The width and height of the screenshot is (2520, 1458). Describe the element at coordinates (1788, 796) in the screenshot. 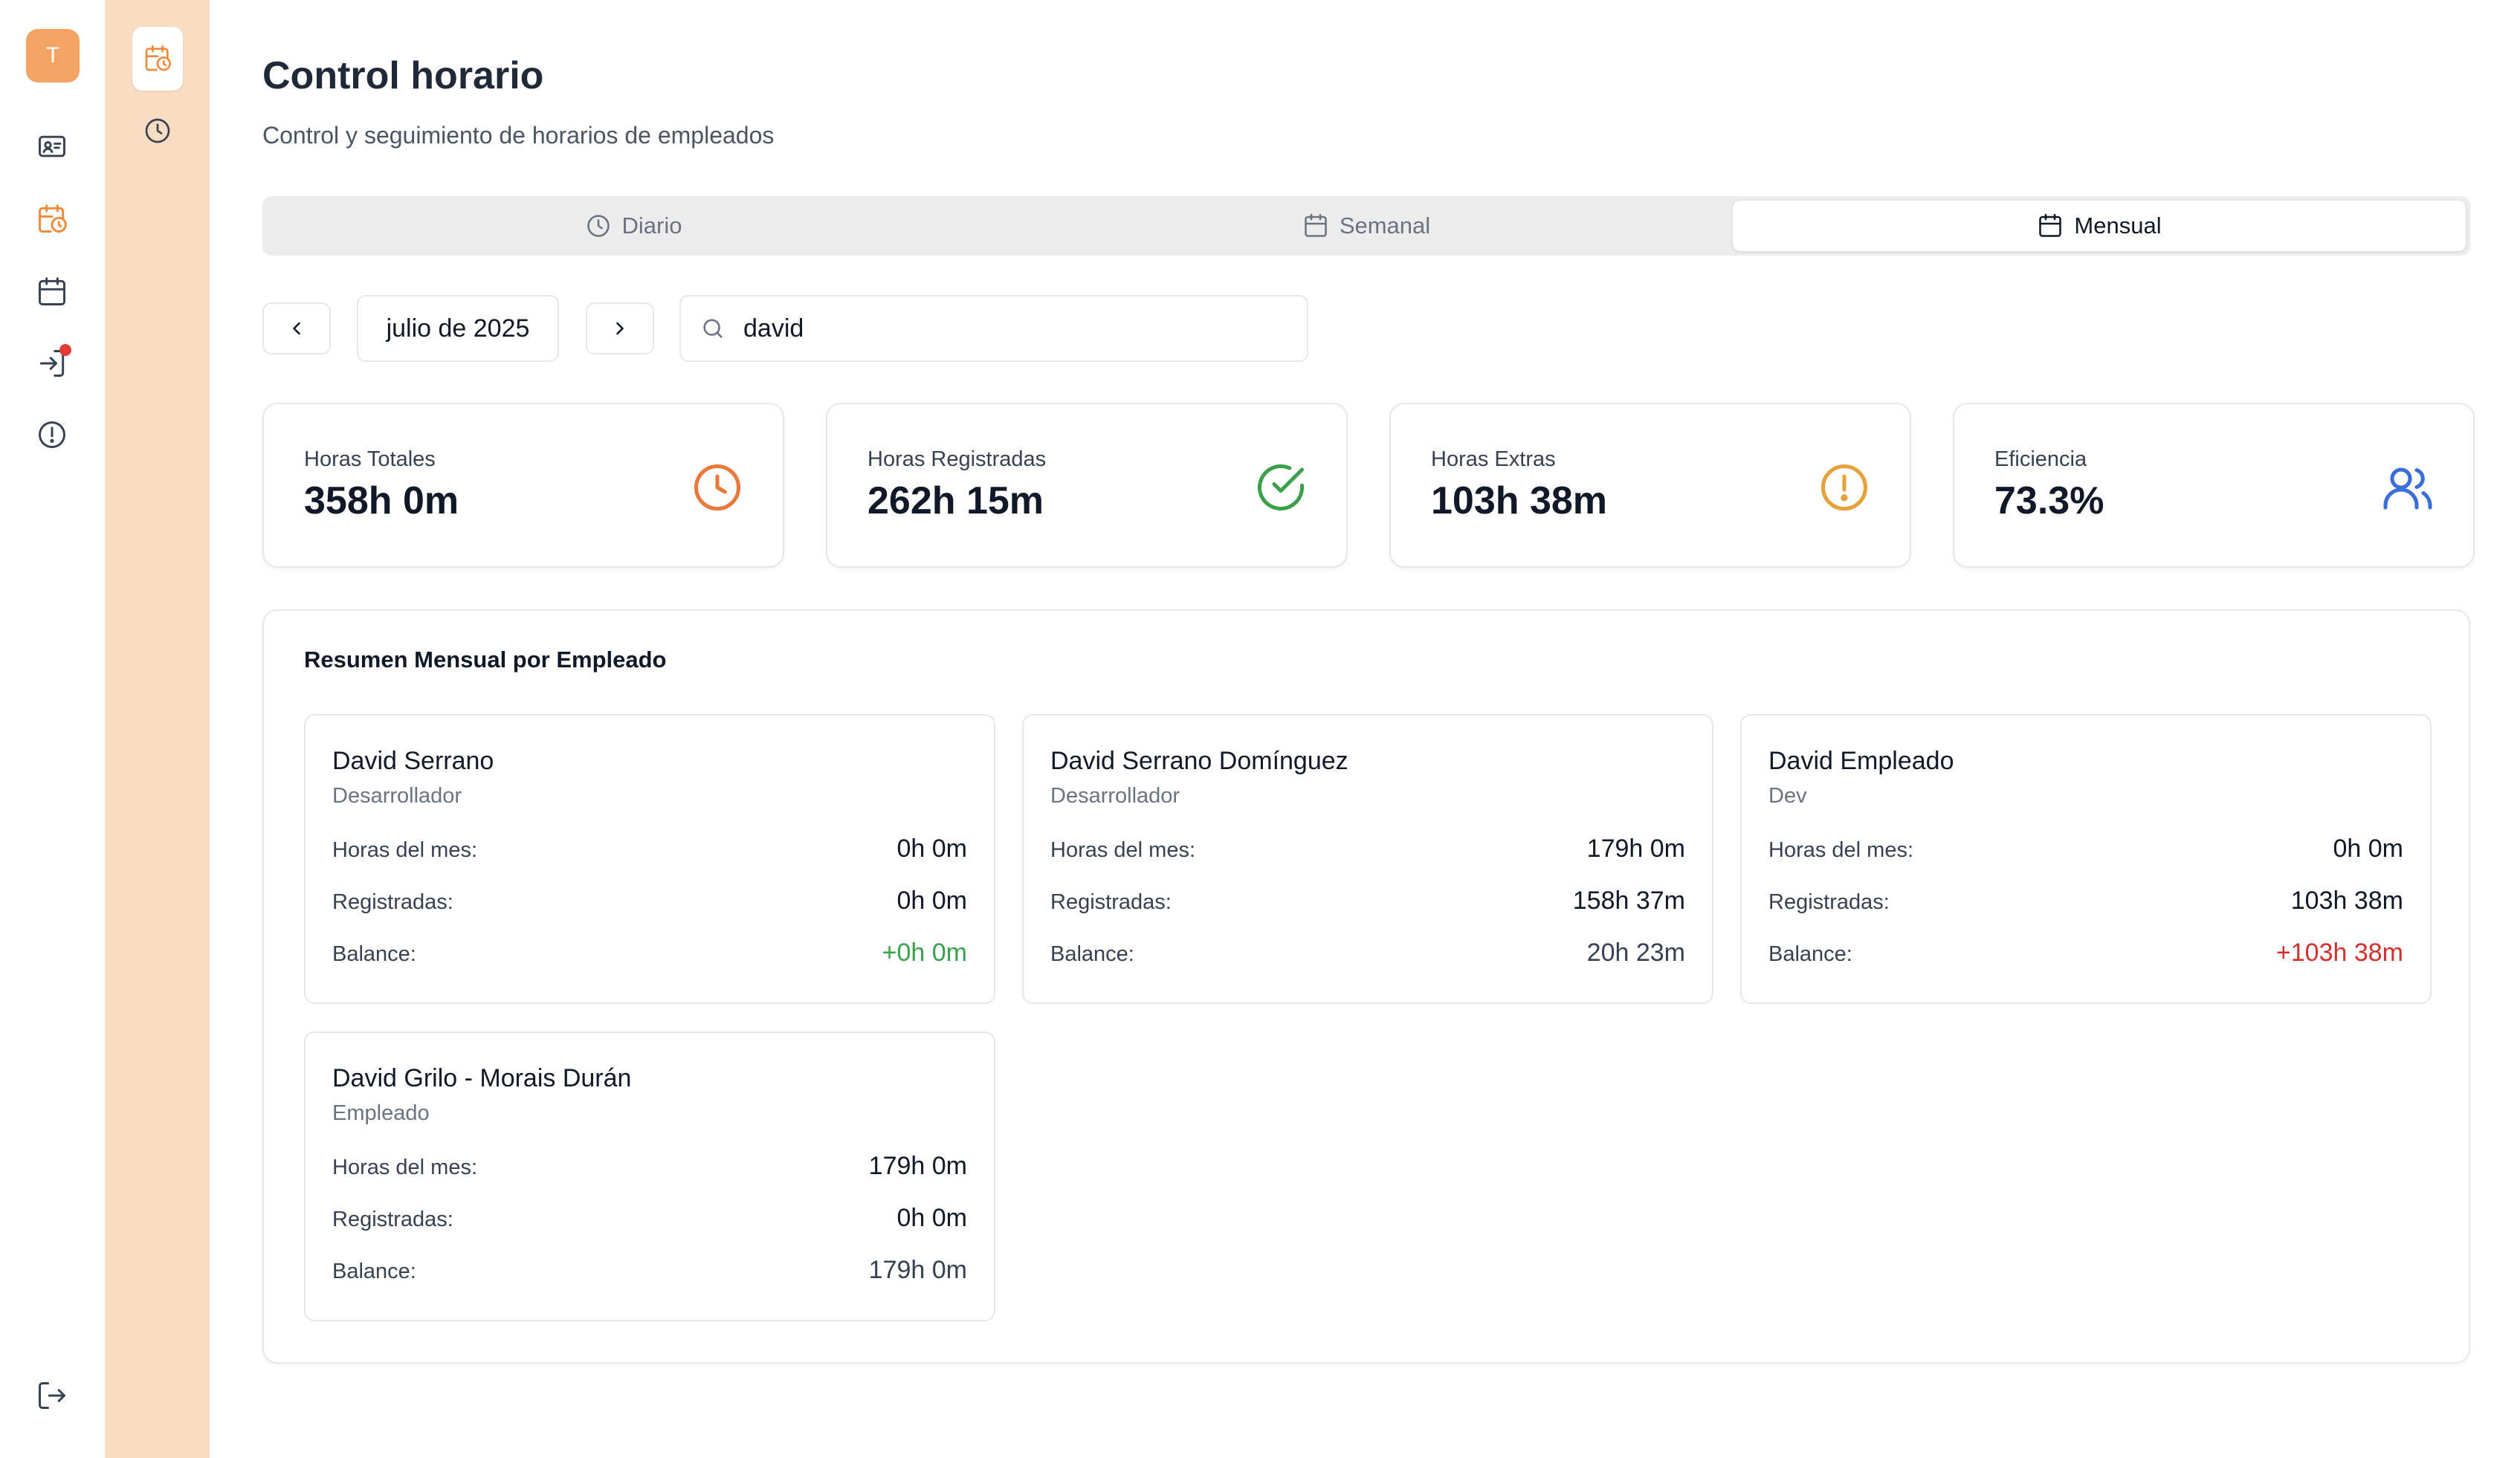

I see `employee-role: Dev` at that location.